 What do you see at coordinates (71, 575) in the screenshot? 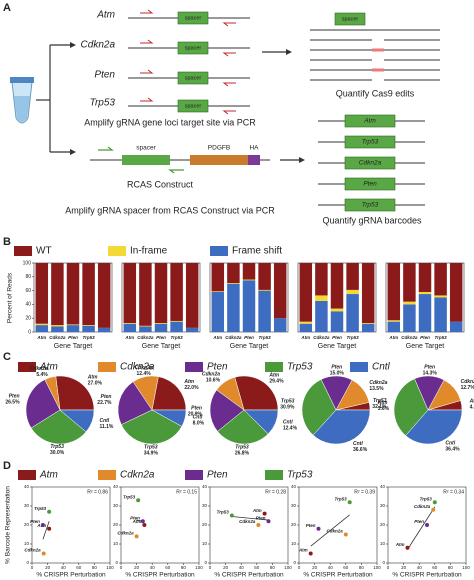
I see `x-axis-title: % CRISPR Perturbation` at bounding box center [71, 575].